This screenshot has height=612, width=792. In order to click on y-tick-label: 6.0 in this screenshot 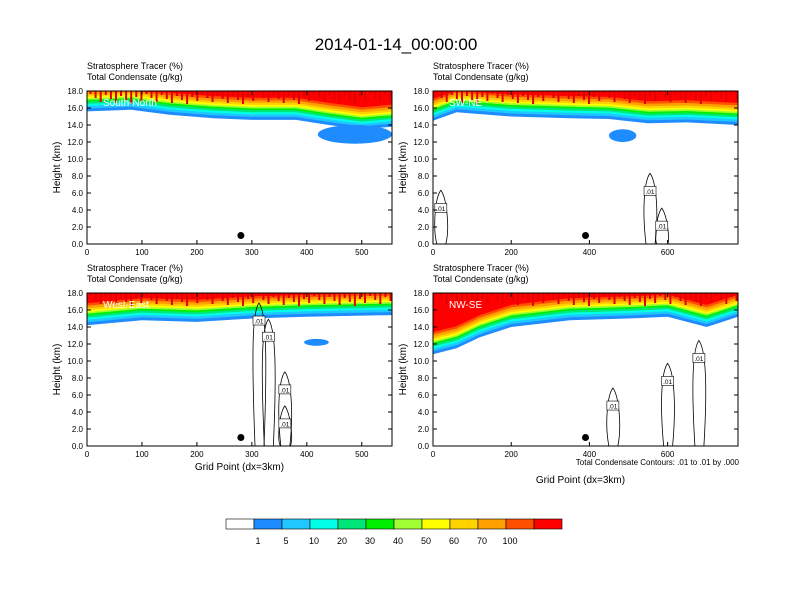, I will do `click(78, 395)`.